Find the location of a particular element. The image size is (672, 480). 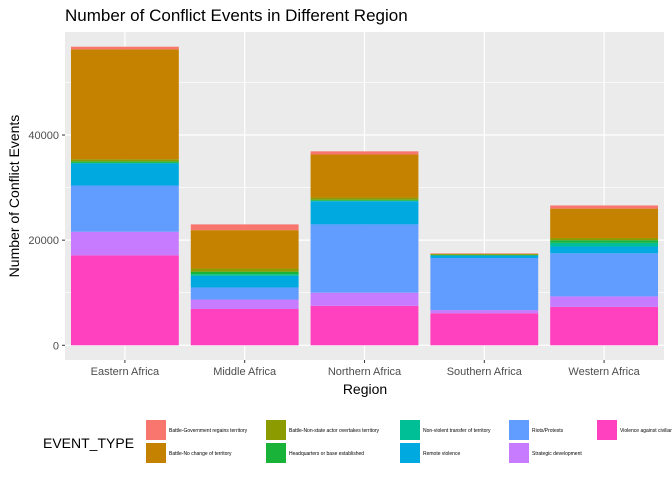

legend-label: Strategic development is located at coordinates (557, 454).